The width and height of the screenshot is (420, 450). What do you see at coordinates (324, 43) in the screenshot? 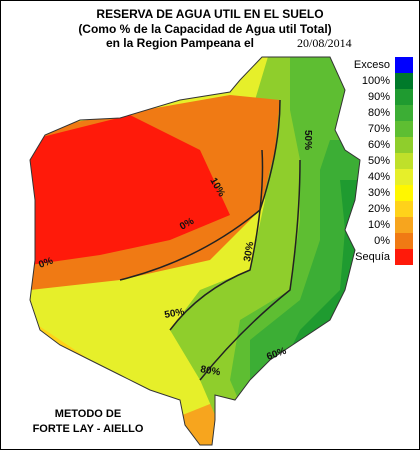
I see `title-date: 20/08/2014` at bounding box center [324, 43].